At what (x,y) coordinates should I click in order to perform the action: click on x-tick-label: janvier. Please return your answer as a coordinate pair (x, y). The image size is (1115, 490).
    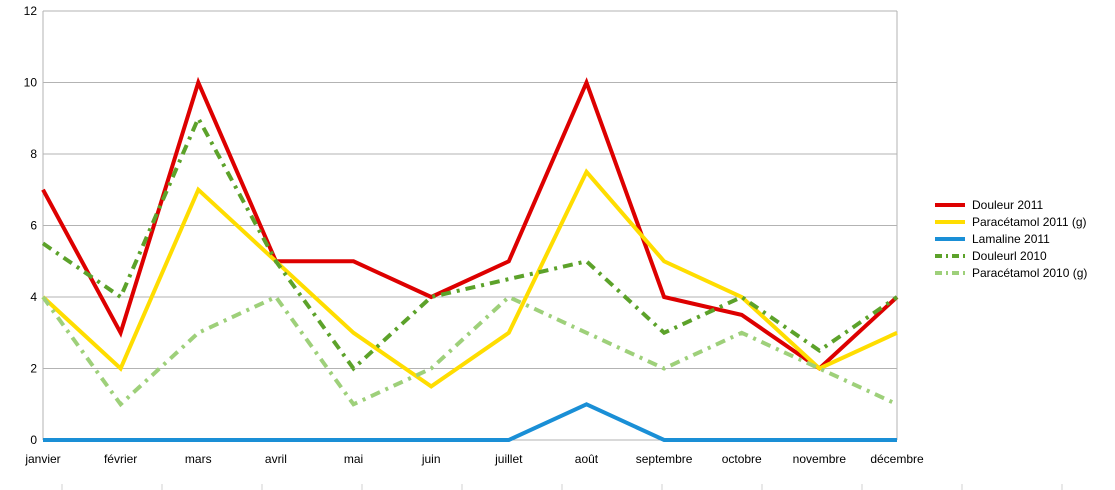
    Looking at the image, I should click on (42, 459).